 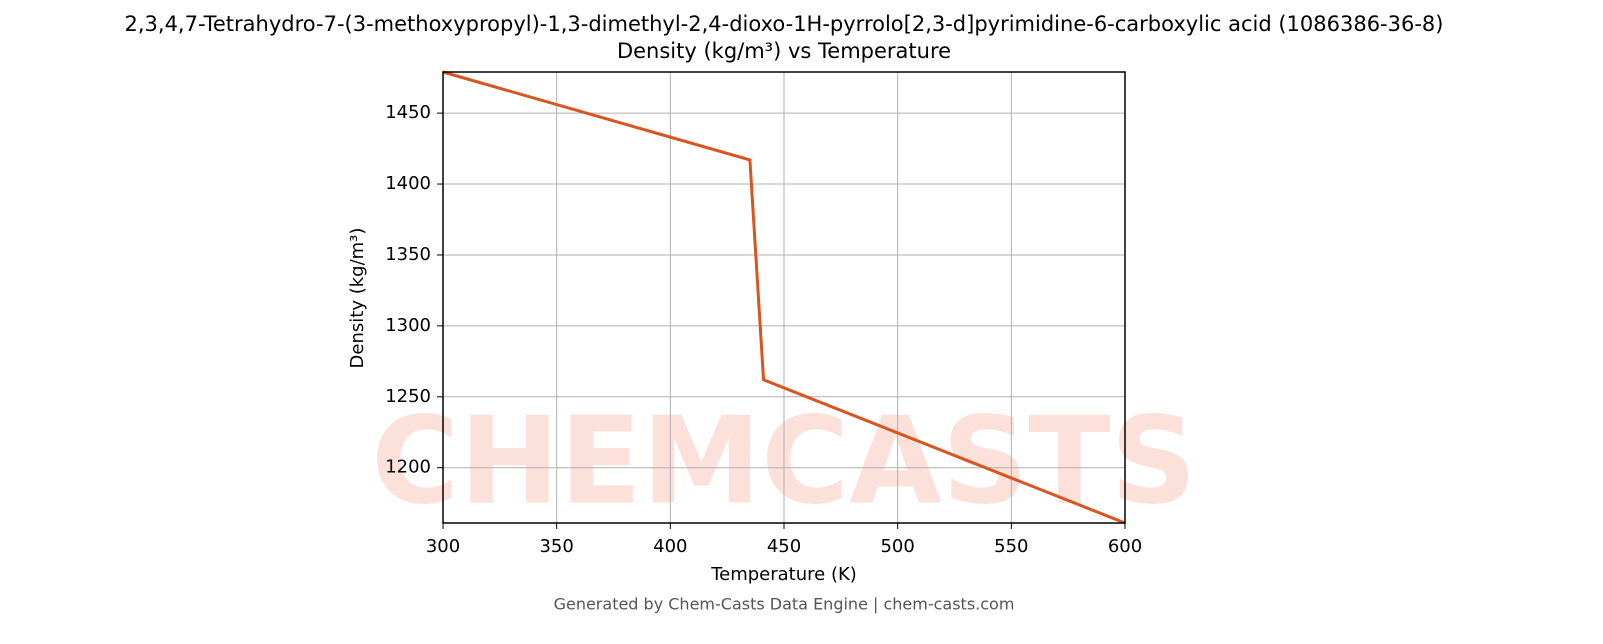 I want to click on x-tick-label: 550, so click(x=1011, y=546).